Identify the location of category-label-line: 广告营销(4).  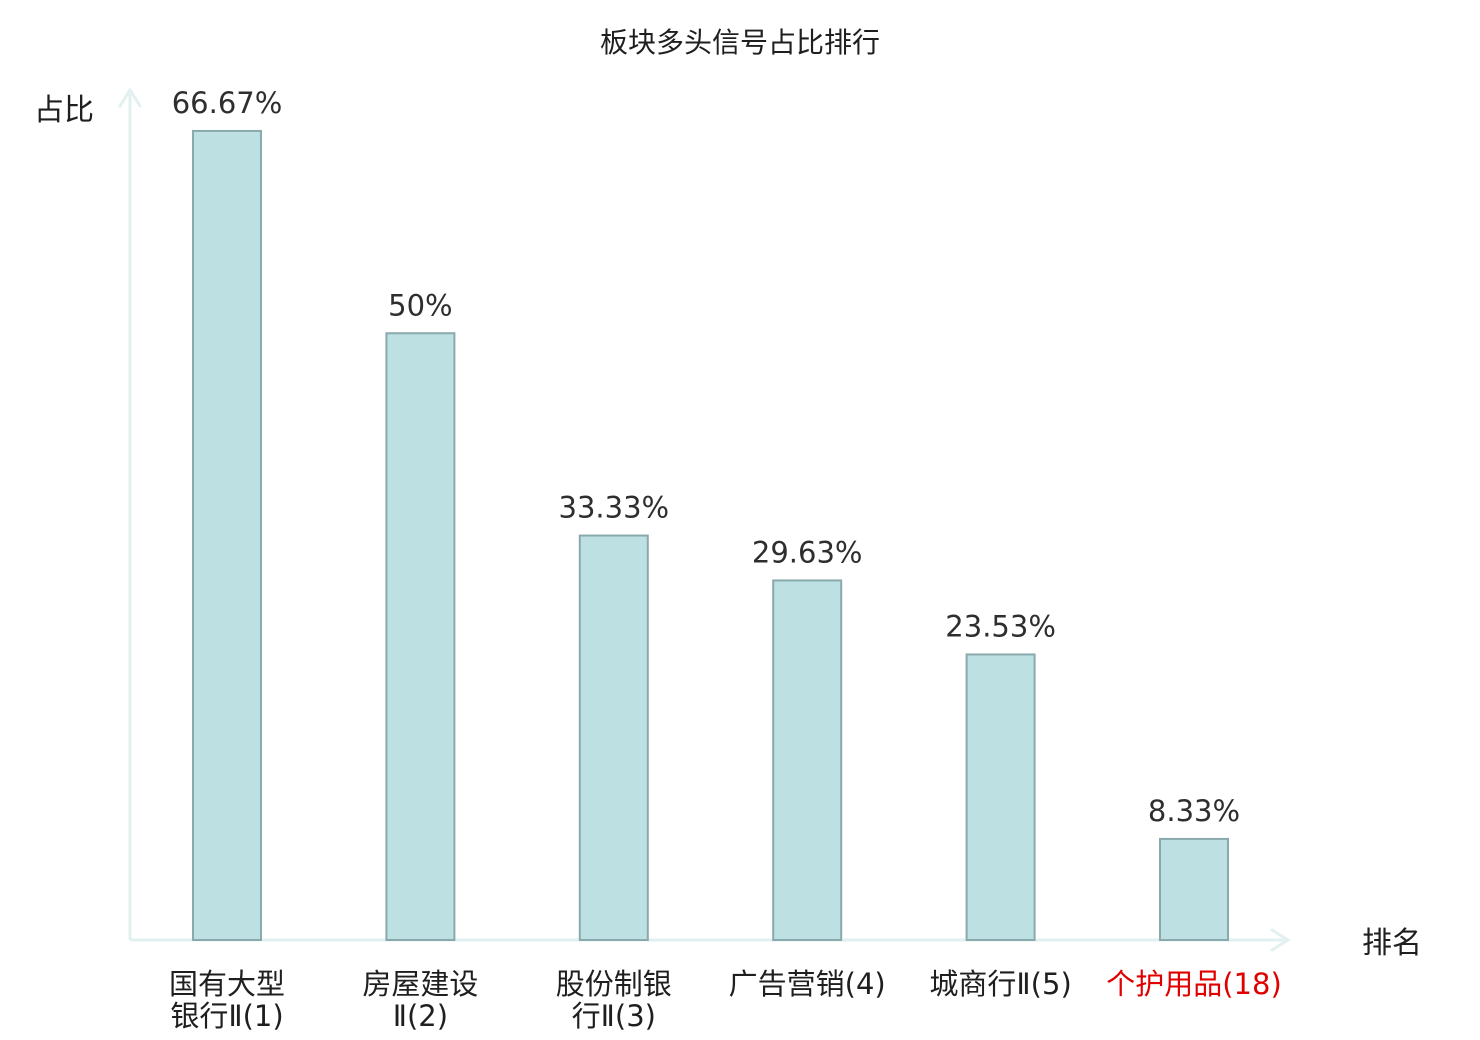
(807, 984).